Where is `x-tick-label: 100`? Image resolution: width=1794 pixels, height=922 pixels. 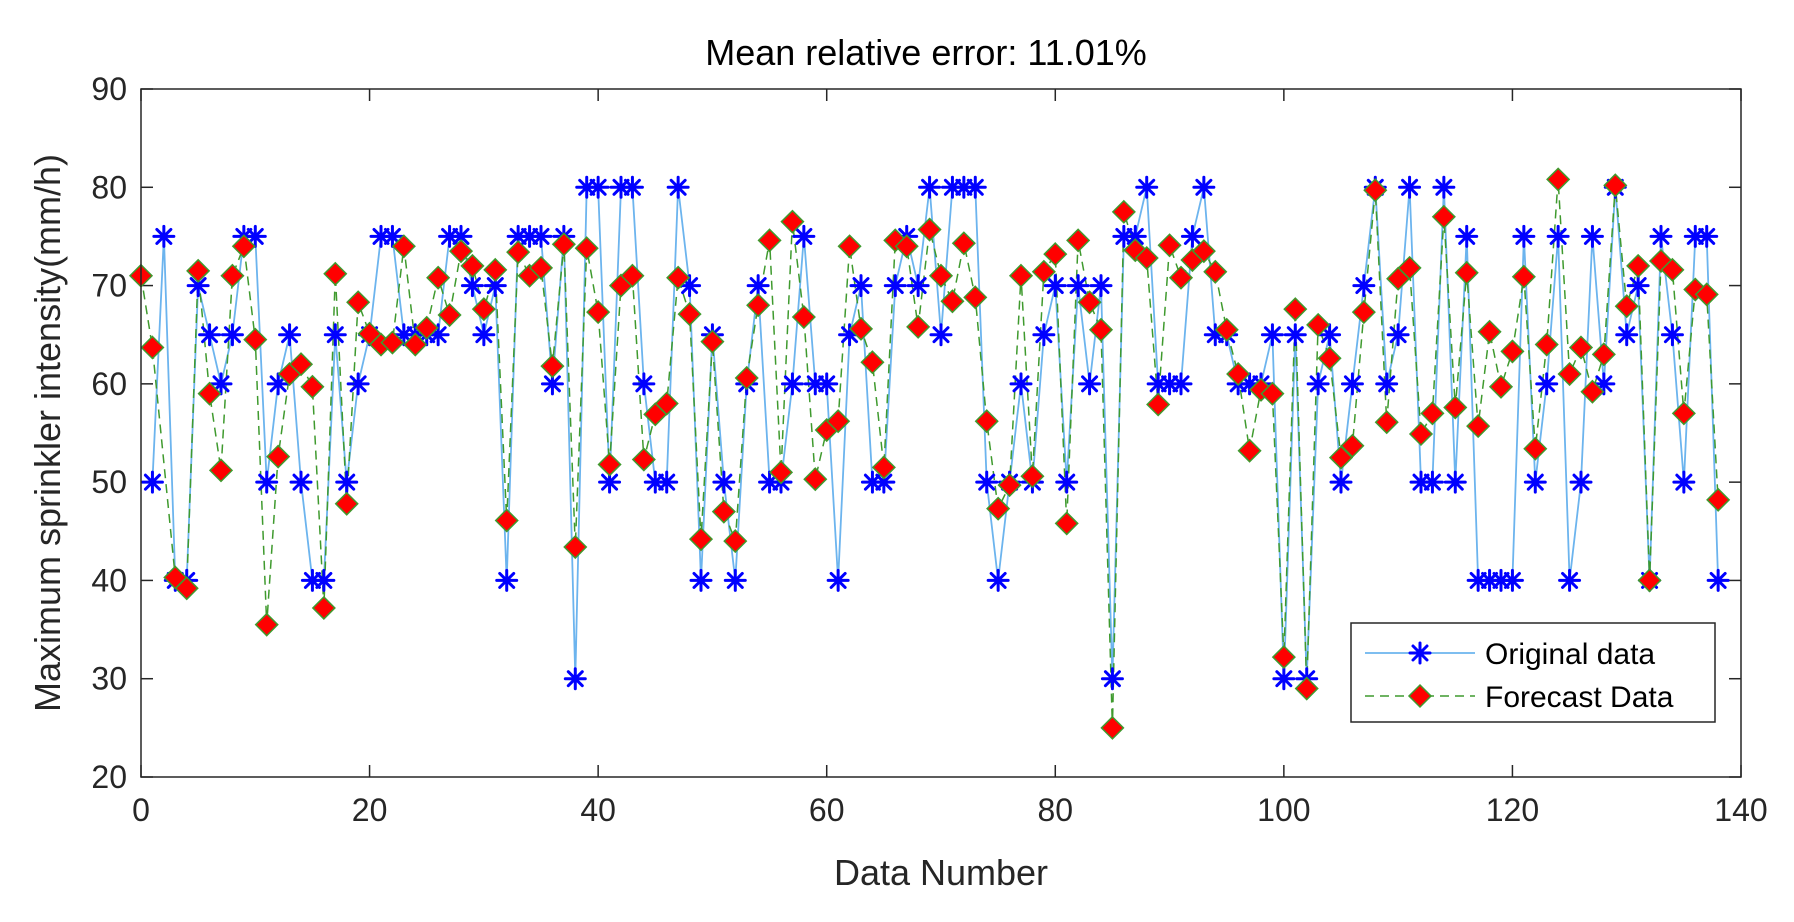 x-tick-label: 100 is located at coordinates (1283, 810).